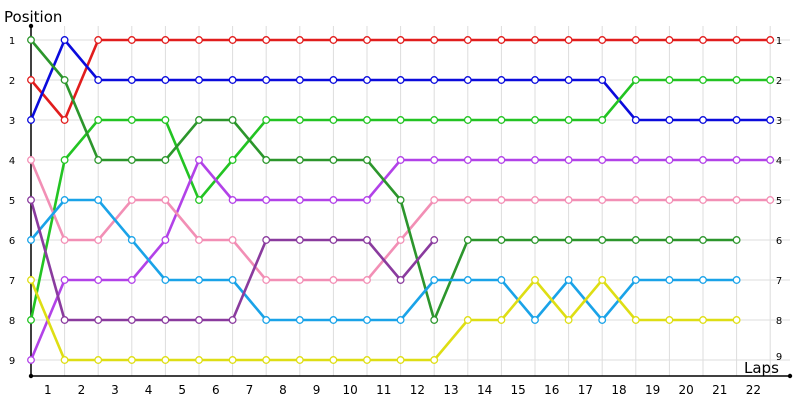 The width and height of the screenshot is (800, 400). Describe the element at coordinates (686, 390) in the screenshot. I see `x-tick-label: 20` at that location.